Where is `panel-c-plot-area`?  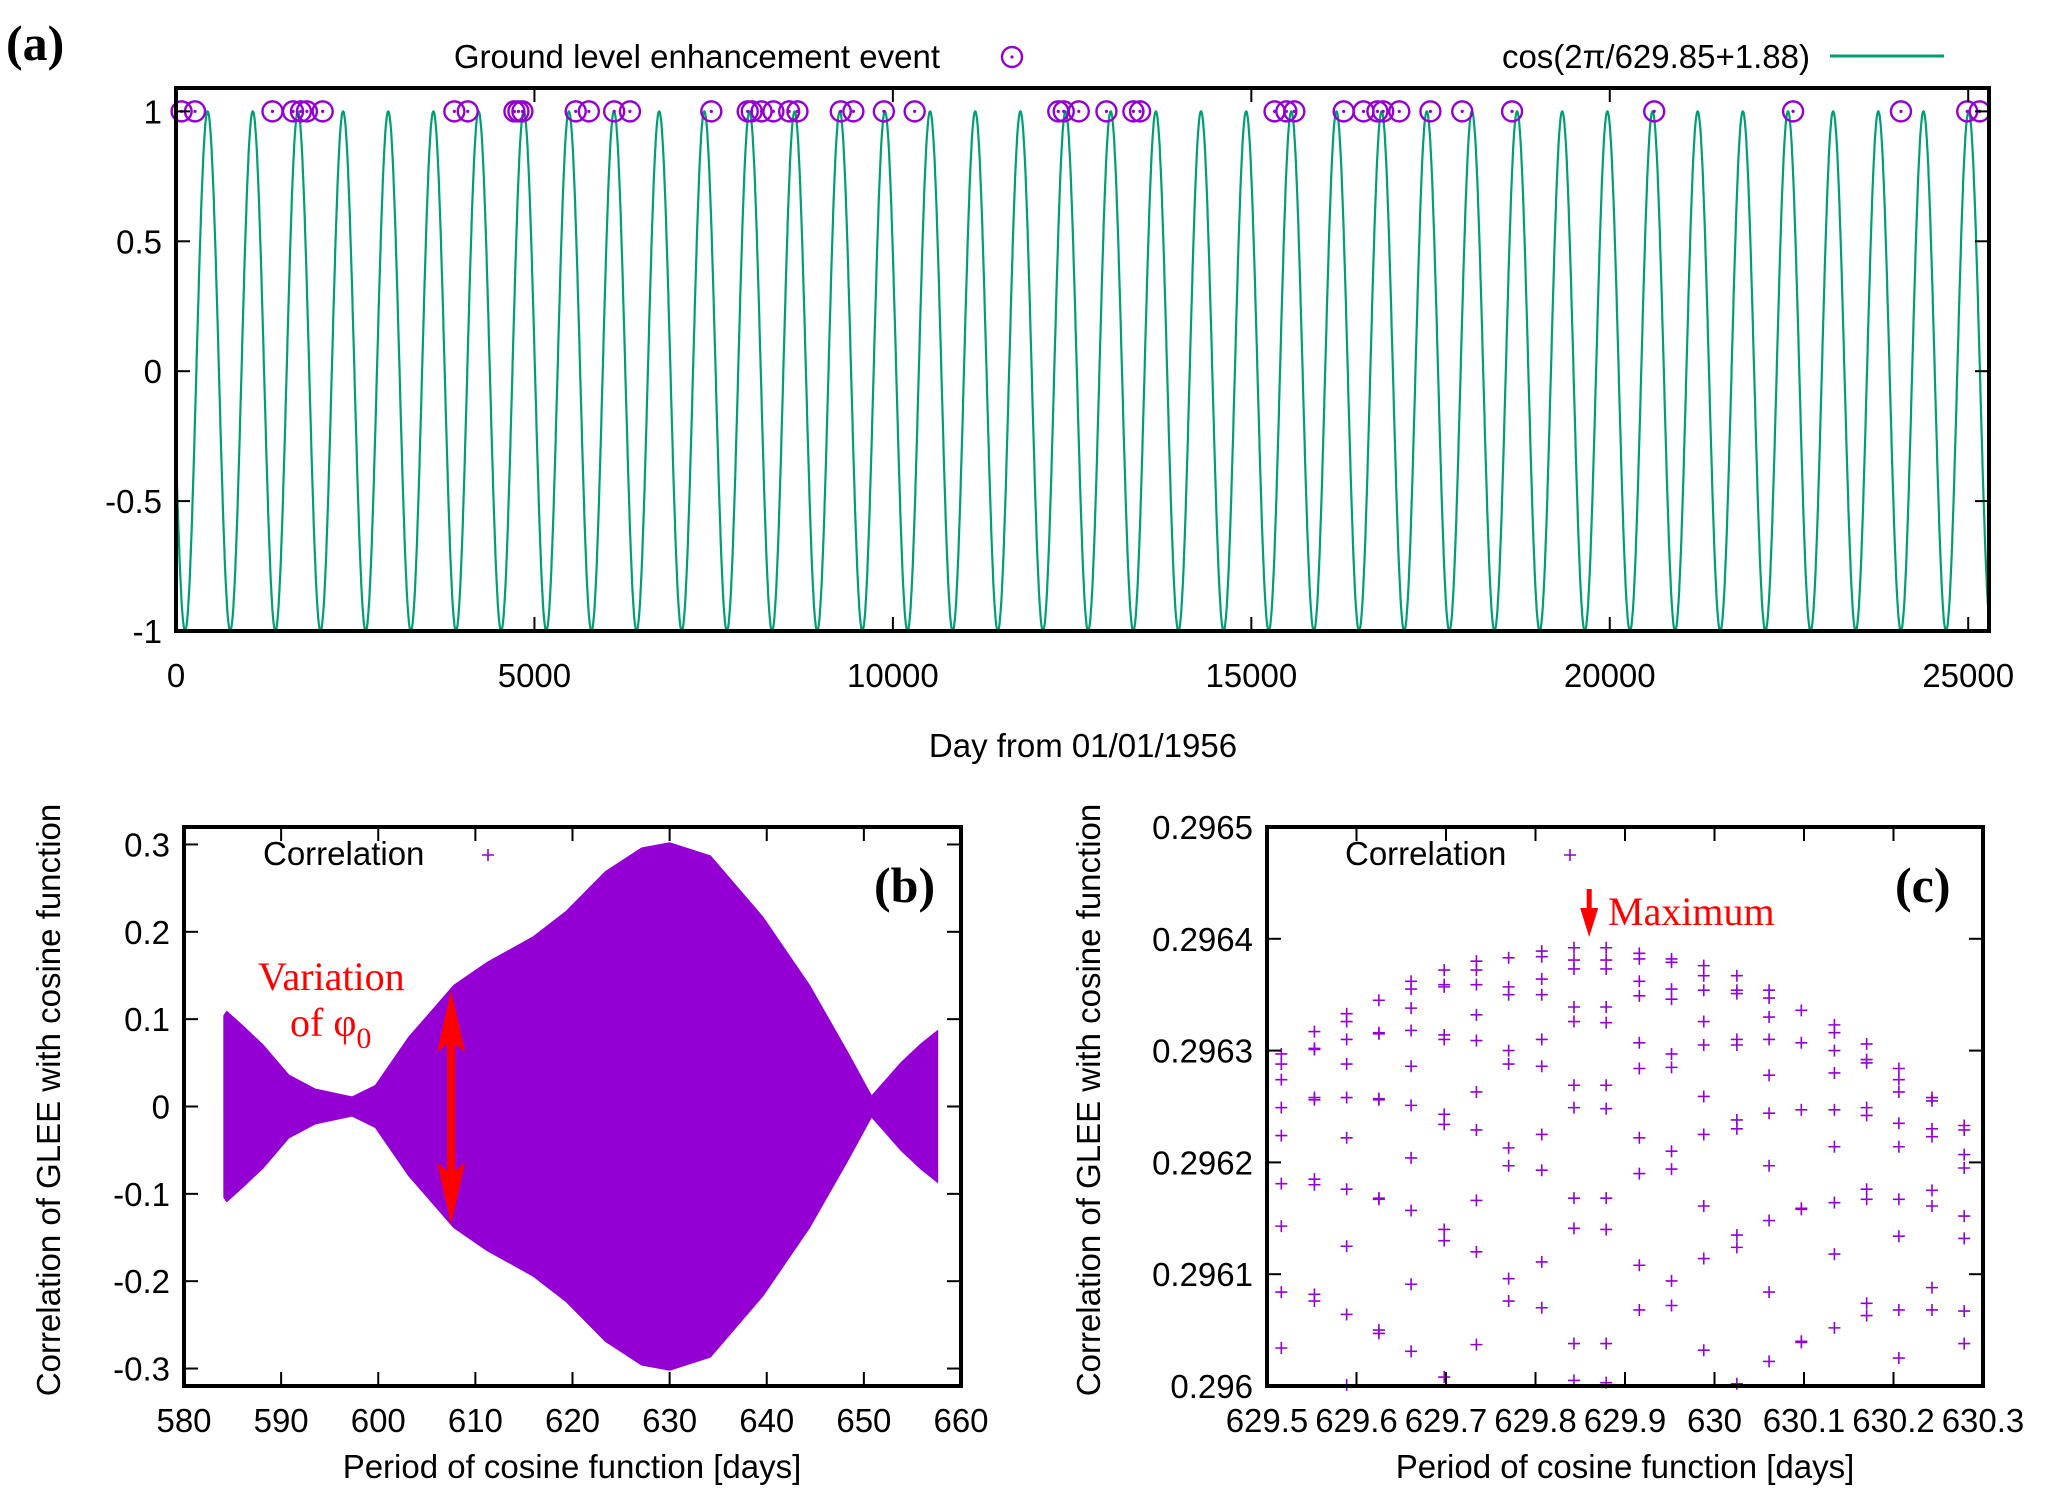 panel-c-plot-area is located at coordinates (1623, 1166).